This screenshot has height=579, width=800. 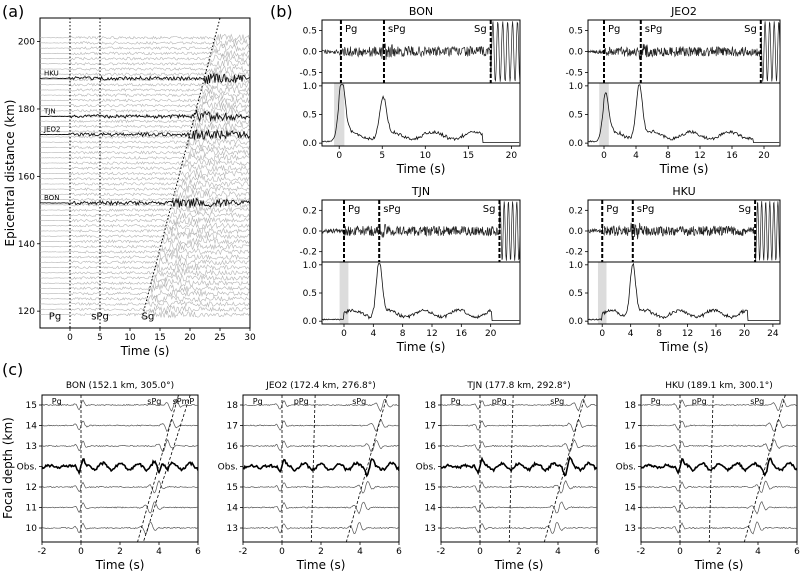 I want to click on panel-c-frame, so click(x=120, y=468).